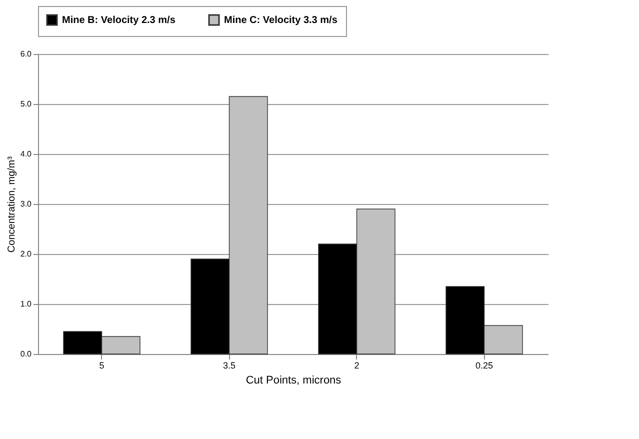 The height and width of the screenshot is (439, 639). What do you see at coordinates (484, 365) in the screenshot?
I see `x-tick-label: 0.25` at bounding box center [484, 365].